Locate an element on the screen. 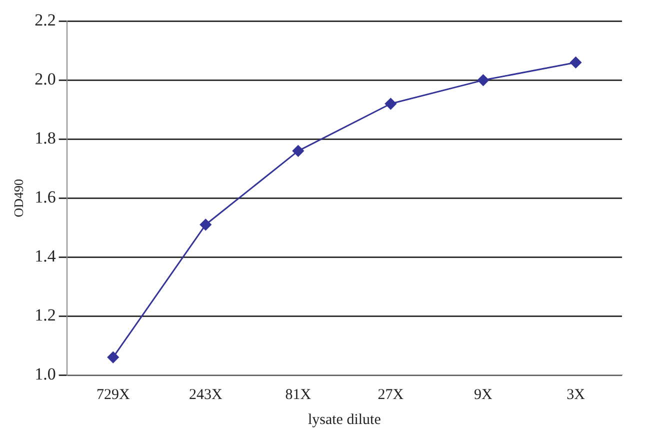  y-tick-label: 2.0 is located at coordinates (45, 79).